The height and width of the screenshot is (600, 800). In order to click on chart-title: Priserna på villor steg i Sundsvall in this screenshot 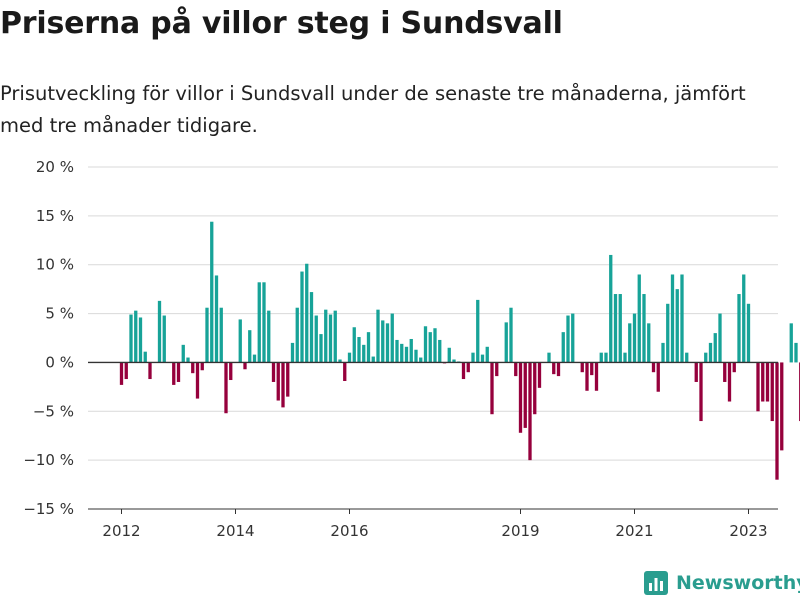, I will do `click(281, 23)`.